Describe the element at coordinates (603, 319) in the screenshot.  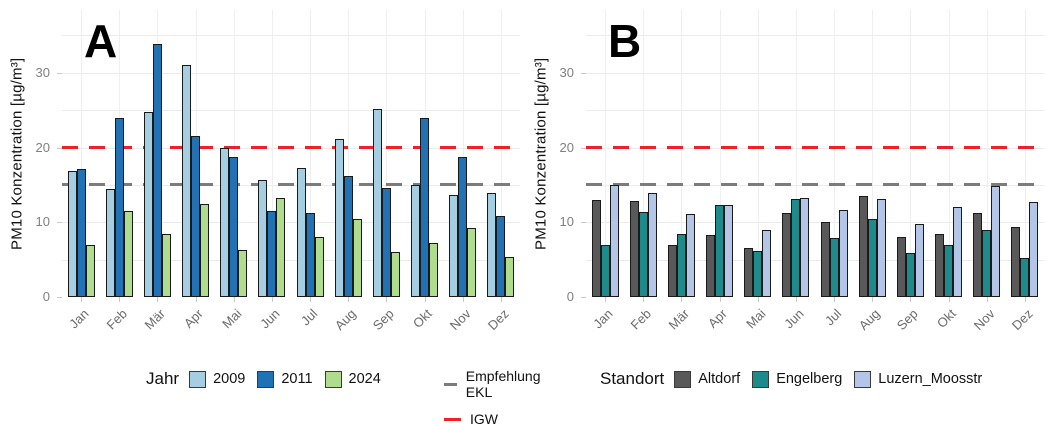
I see `x-tick-label: Jan` at that location.